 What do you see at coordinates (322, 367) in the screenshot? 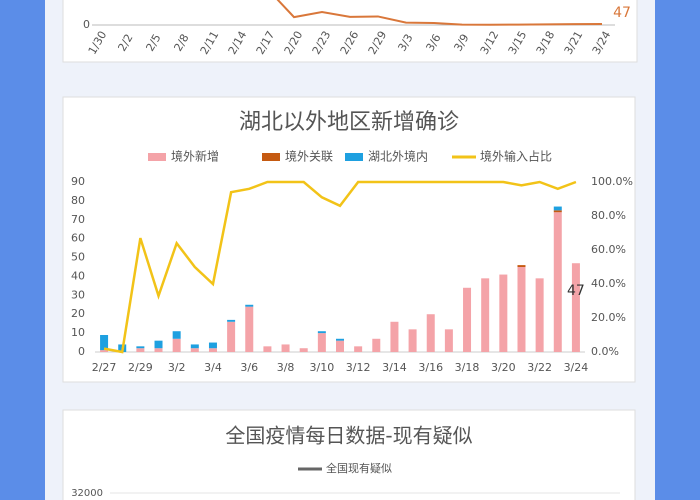
I see `x-tick-label: 3/10` at bounding box center [322, 367].